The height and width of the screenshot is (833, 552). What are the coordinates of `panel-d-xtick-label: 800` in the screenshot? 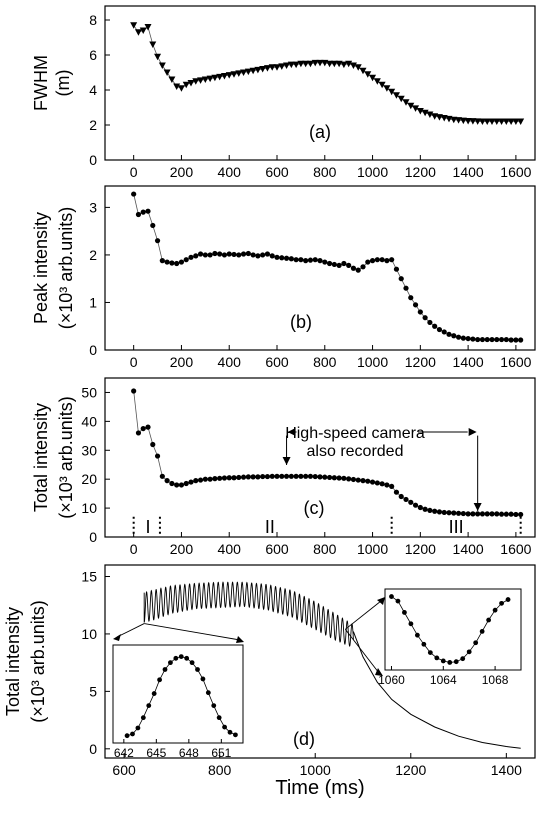 It's located at (220, 770).